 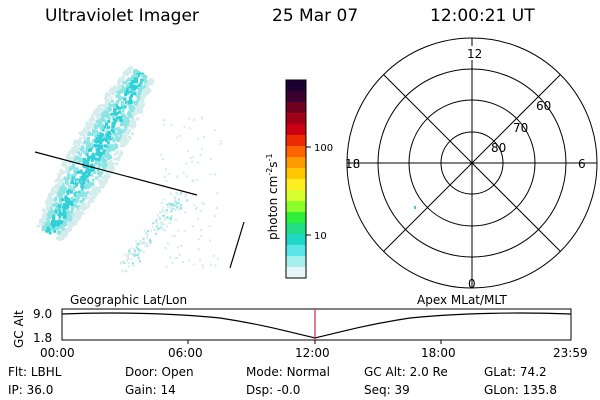 I want to click on mlt-label-0: 0, so click(x=472, y=284).